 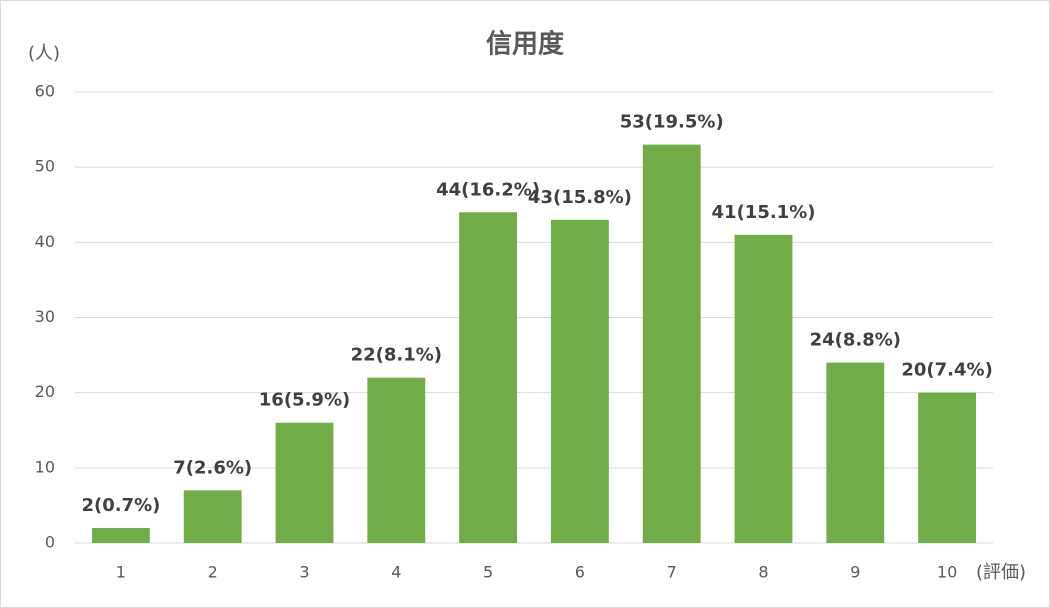 I want to click on x-tick-label: 8, so click(x=763, y=572).